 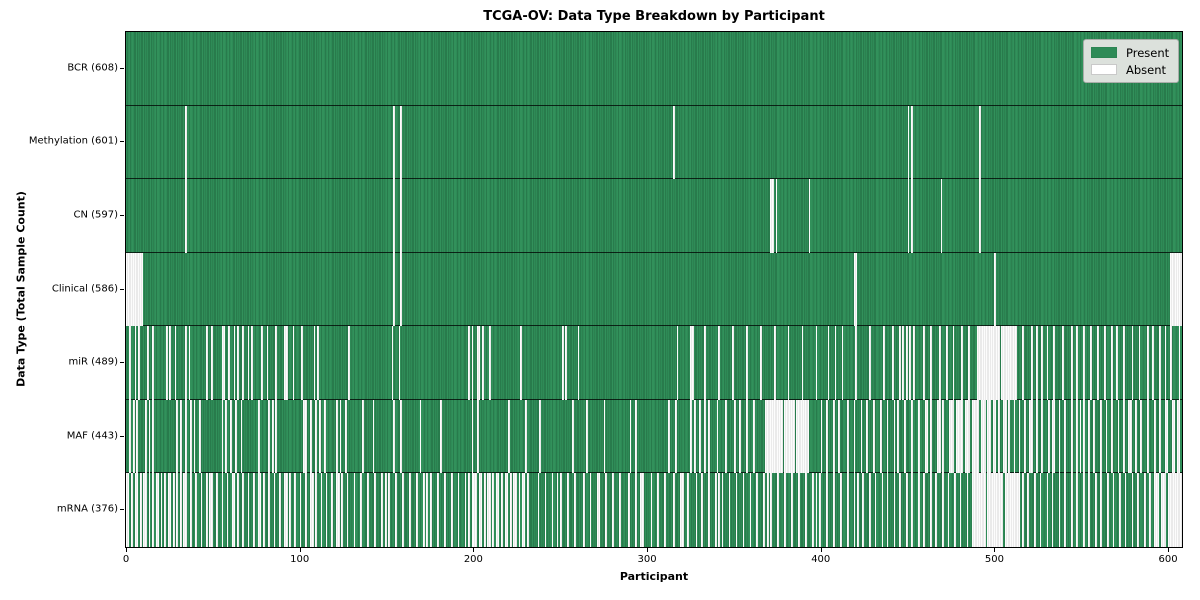 I want to click on y-tick-label: BCR (608), so click(x=92, y=68).